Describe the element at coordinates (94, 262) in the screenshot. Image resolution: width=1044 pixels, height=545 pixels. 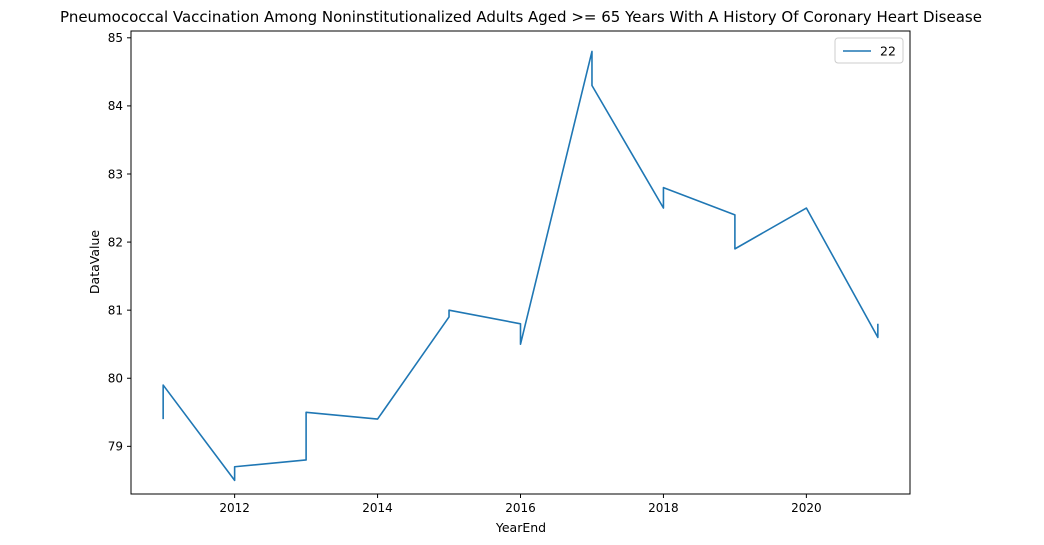
I see `y-axis-label: DataValue` at that location.